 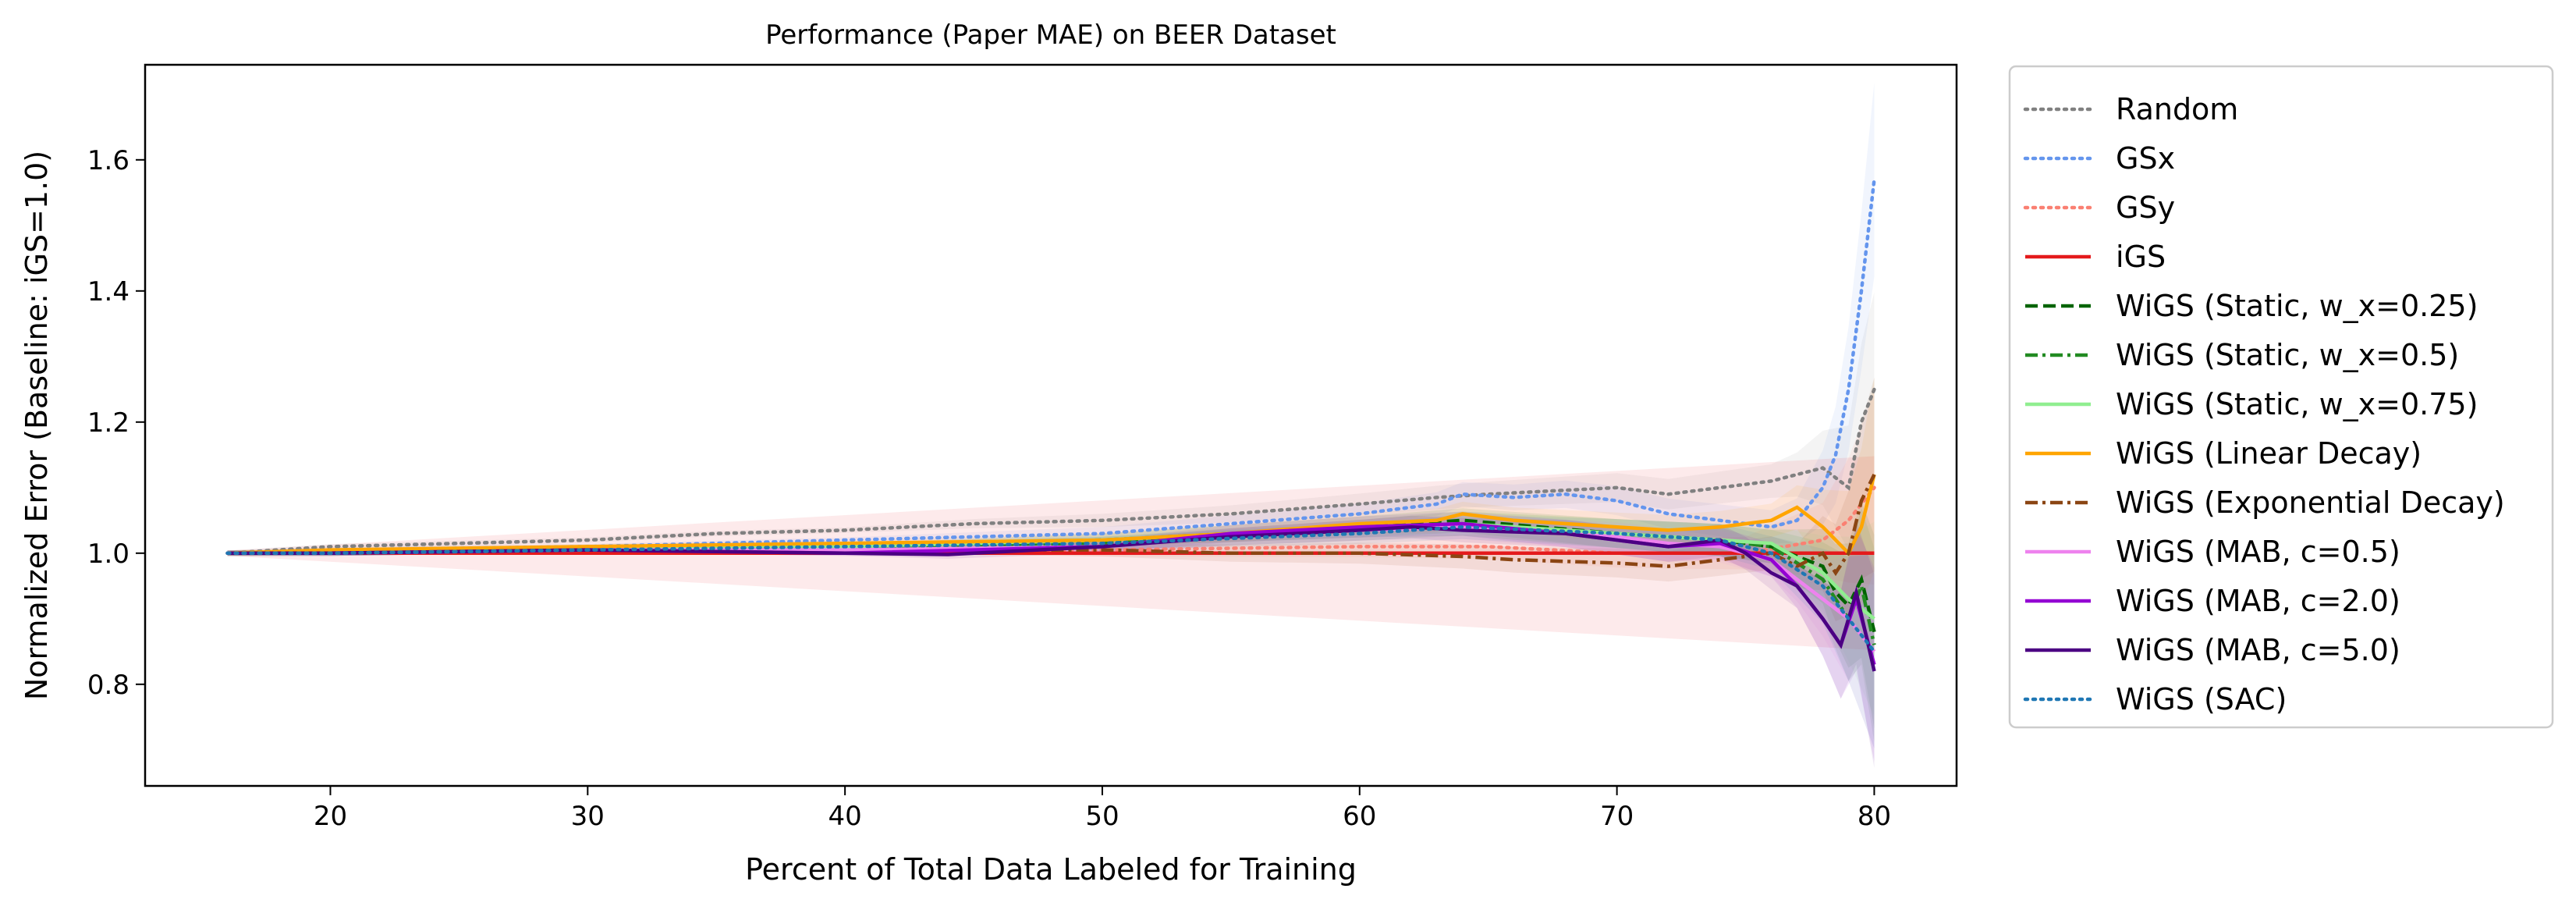 I want to click on y-tick-label: 1.2, so click(x=108, y=423).